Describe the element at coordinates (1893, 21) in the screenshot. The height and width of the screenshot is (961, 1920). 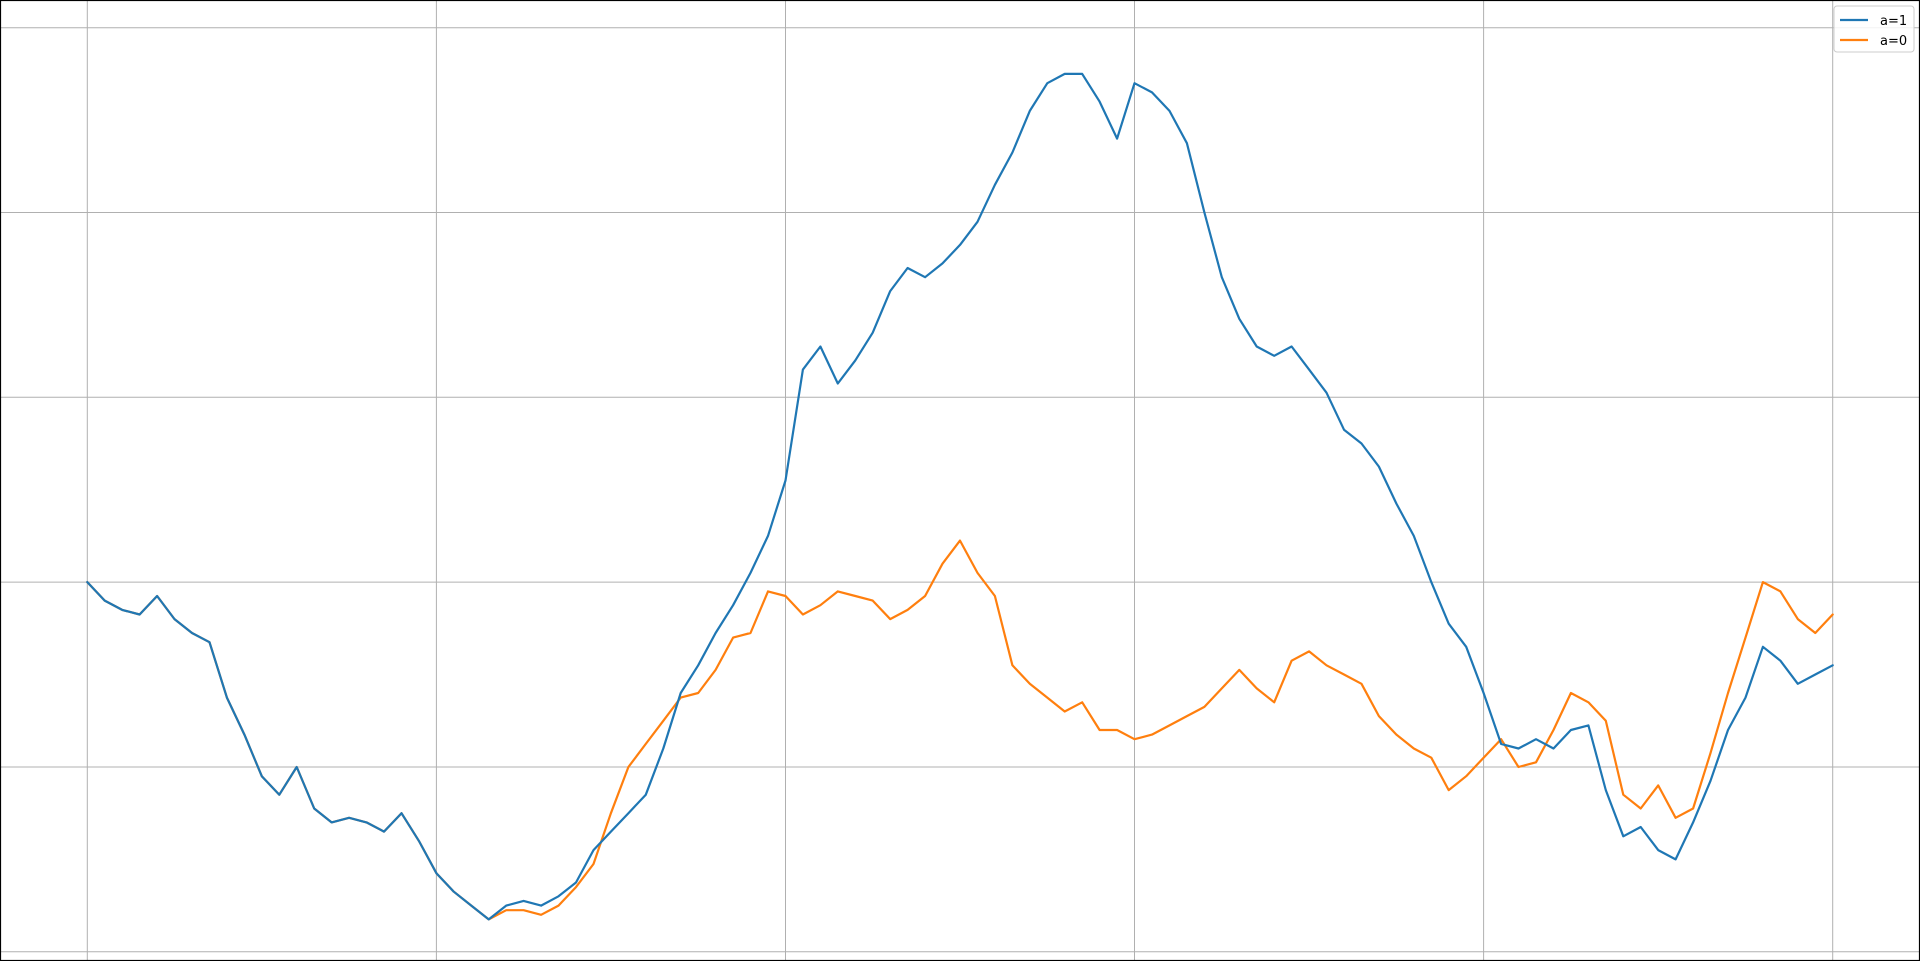
I see `legend-label-a1: a=1` at that location.